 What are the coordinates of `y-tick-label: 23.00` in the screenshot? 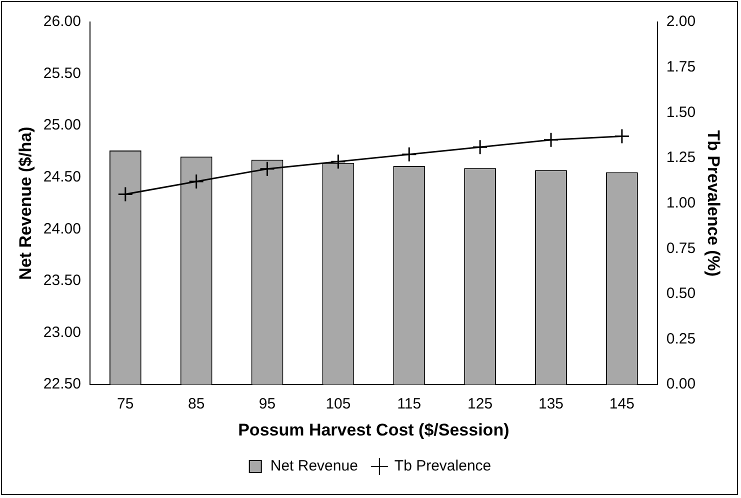 It's located at (62, 332).